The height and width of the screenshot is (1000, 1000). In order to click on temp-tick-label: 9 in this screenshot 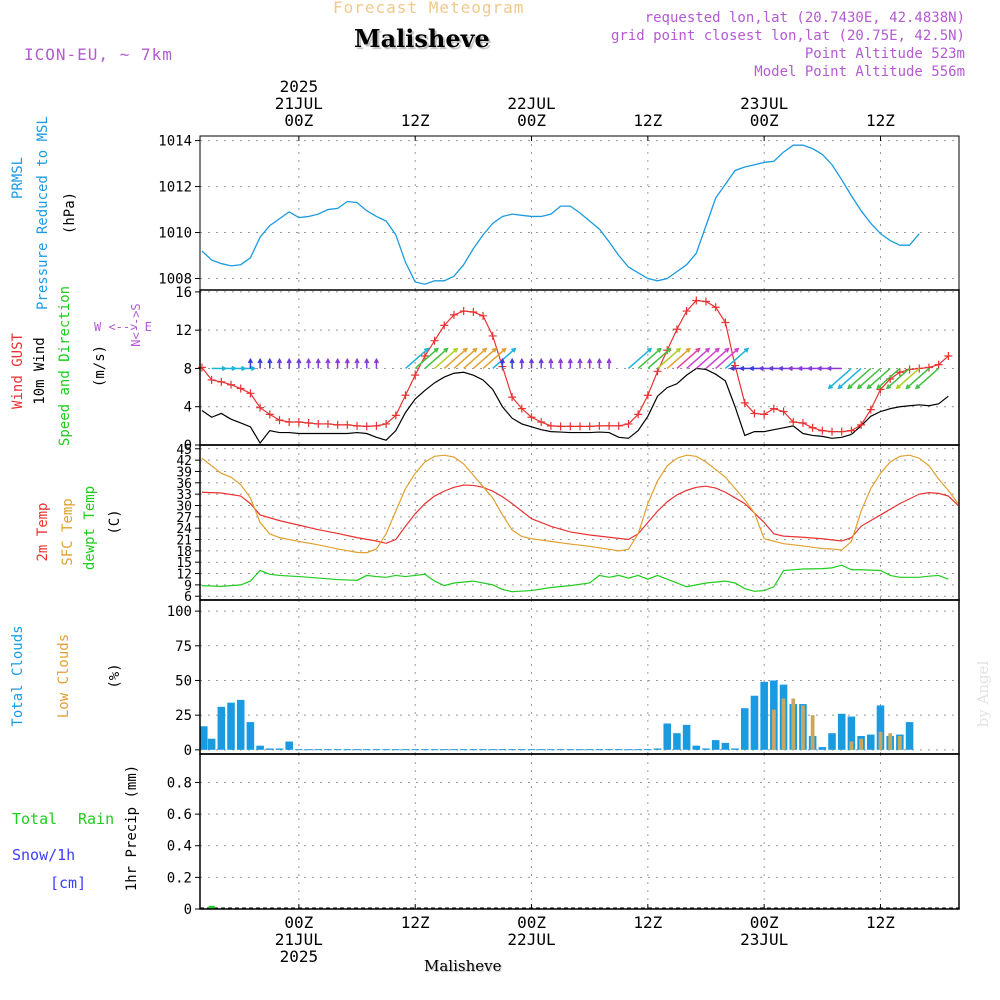, I will do `click(188, 586)`.